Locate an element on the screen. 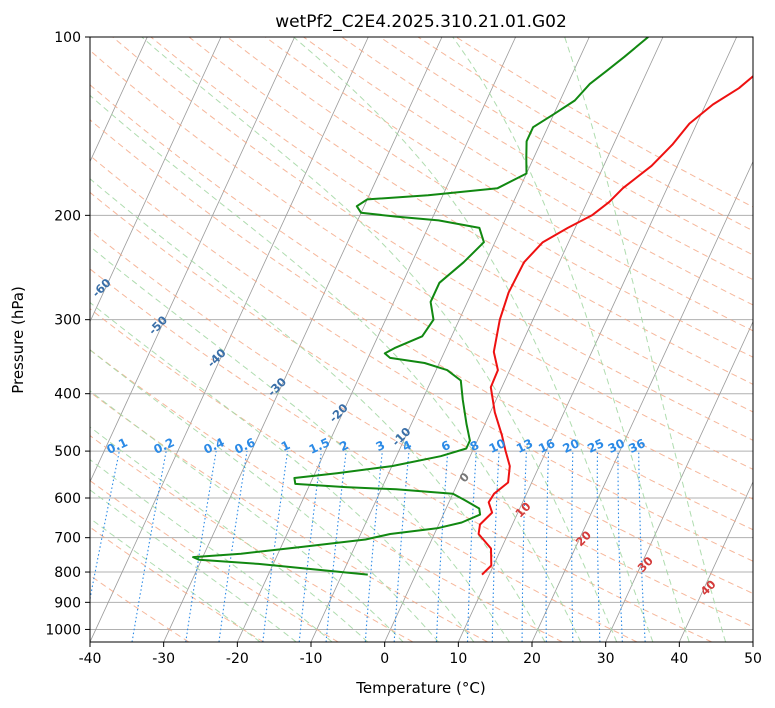 This screenshot has height=708, width=775. x-axis-label: Temperature (°C) is located at coordinates (420, 688).